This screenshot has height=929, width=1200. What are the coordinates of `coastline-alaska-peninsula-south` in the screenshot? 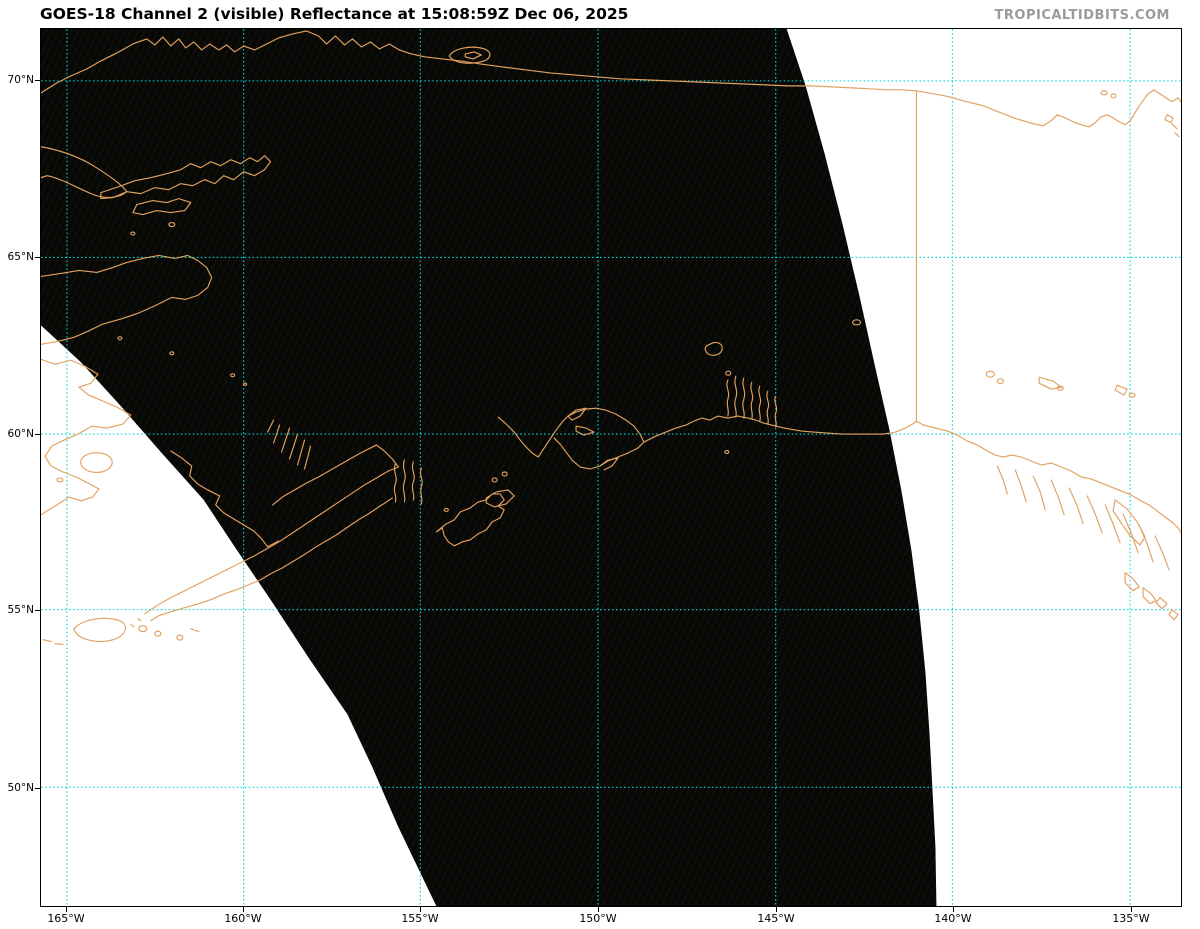 It's located at (271, 559).